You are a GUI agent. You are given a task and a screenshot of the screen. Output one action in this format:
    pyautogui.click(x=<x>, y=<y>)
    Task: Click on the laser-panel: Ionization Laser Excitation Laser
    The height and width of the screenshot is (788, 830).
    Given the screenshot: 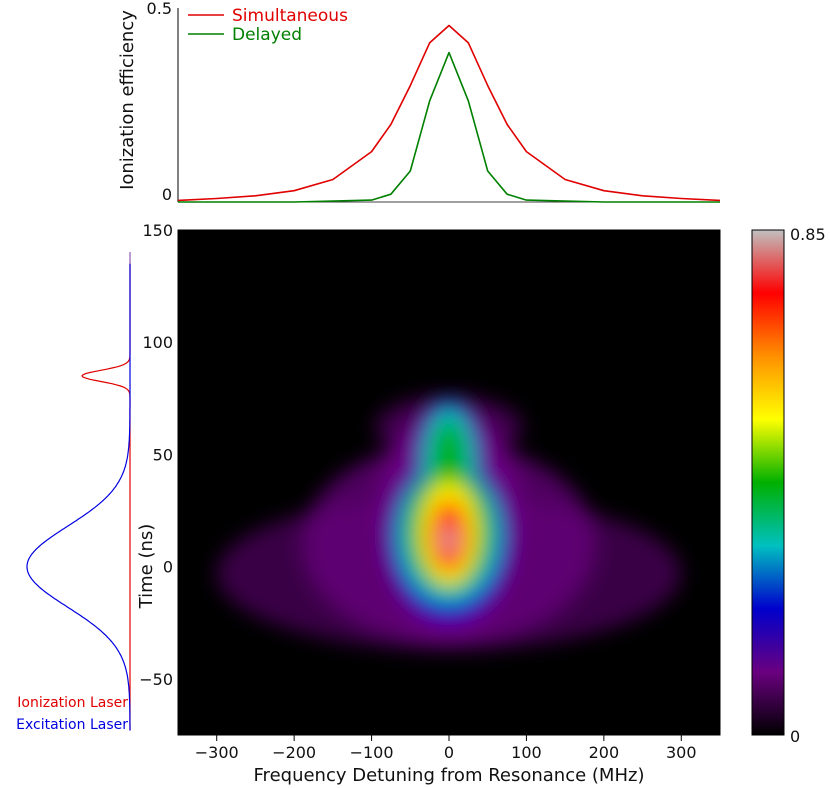 What is the action you would take?
    pyautogui.click(x=73, y=492)
    